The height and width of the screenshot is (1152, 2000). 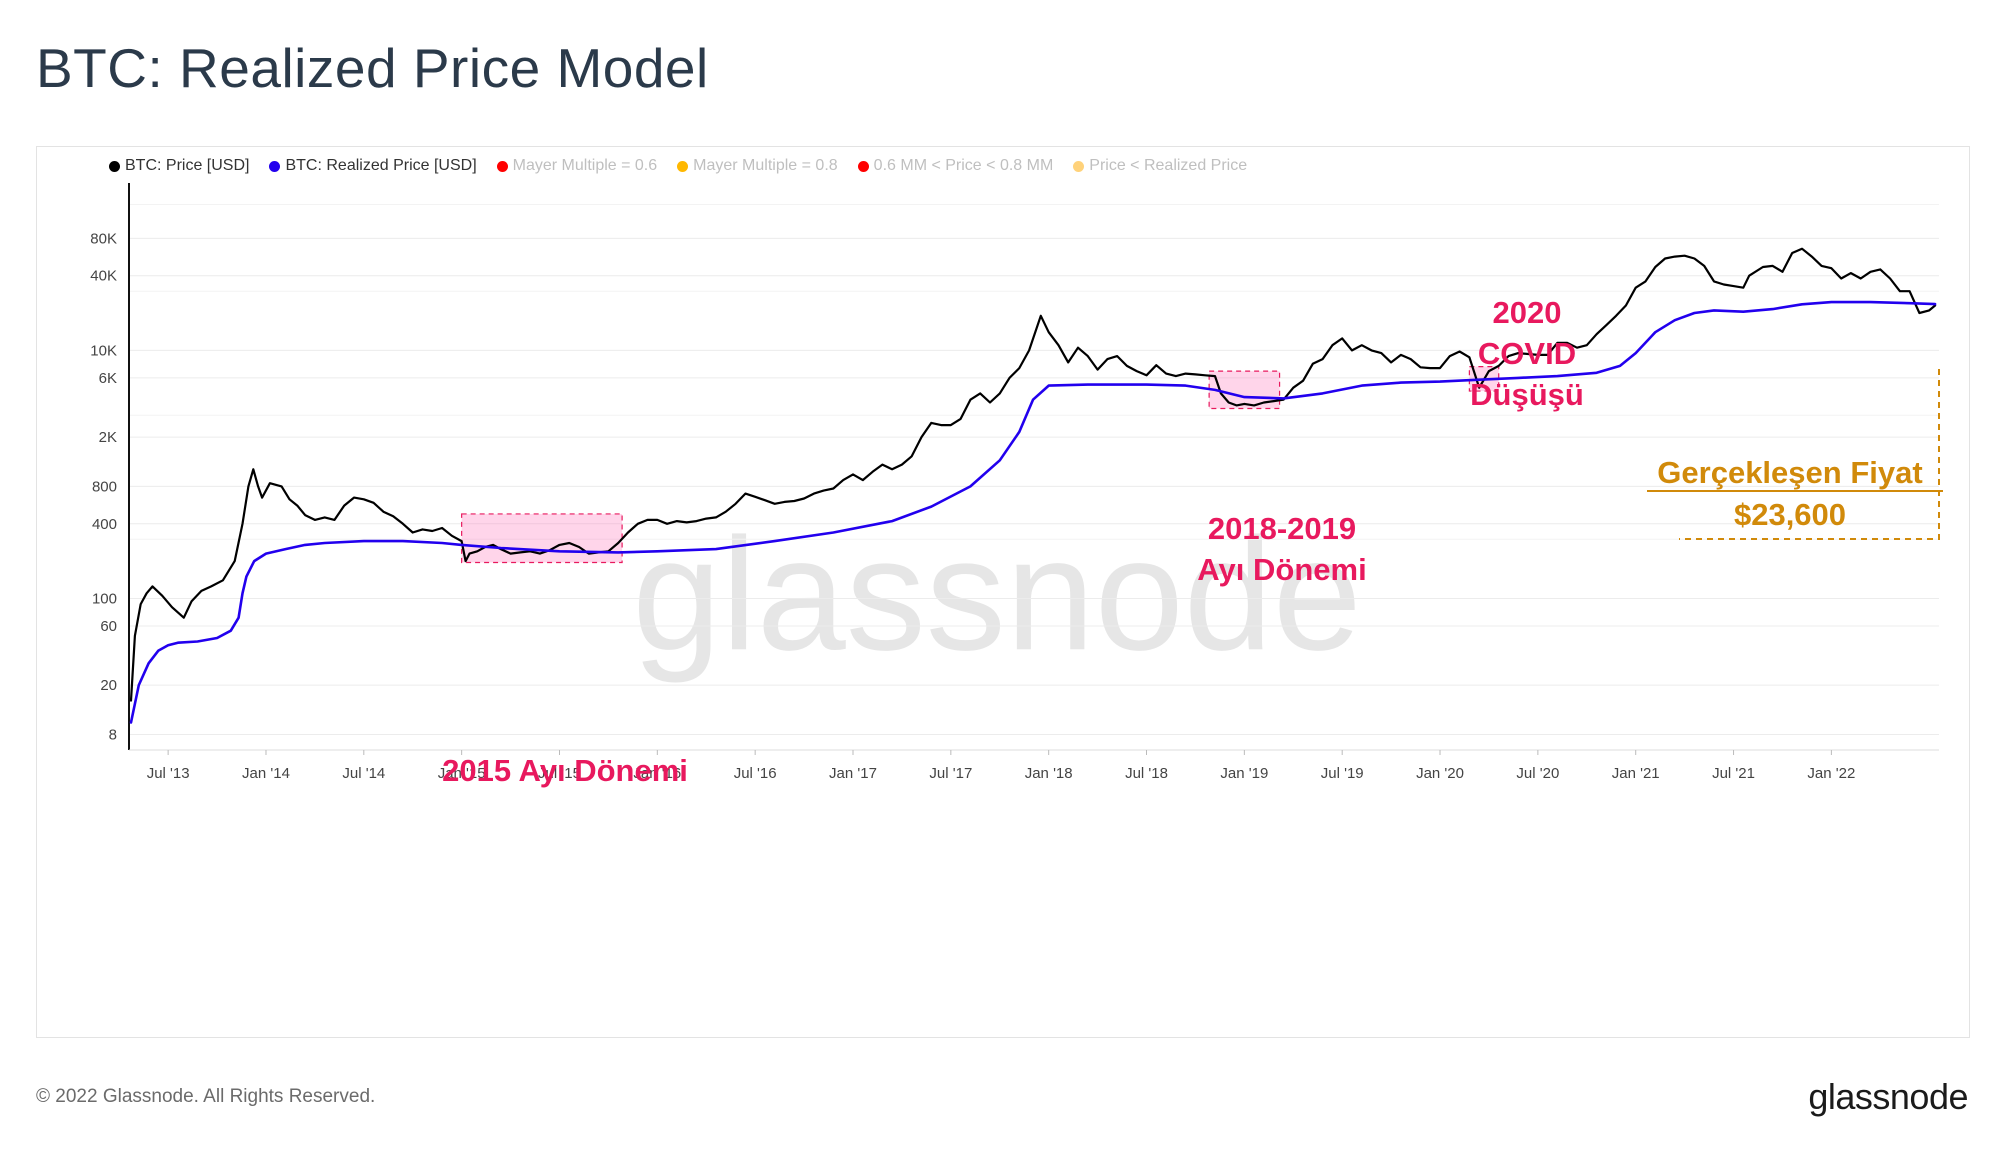 I want to click on glassnode-logo: glassnode, so click(x=1888, y=1096).